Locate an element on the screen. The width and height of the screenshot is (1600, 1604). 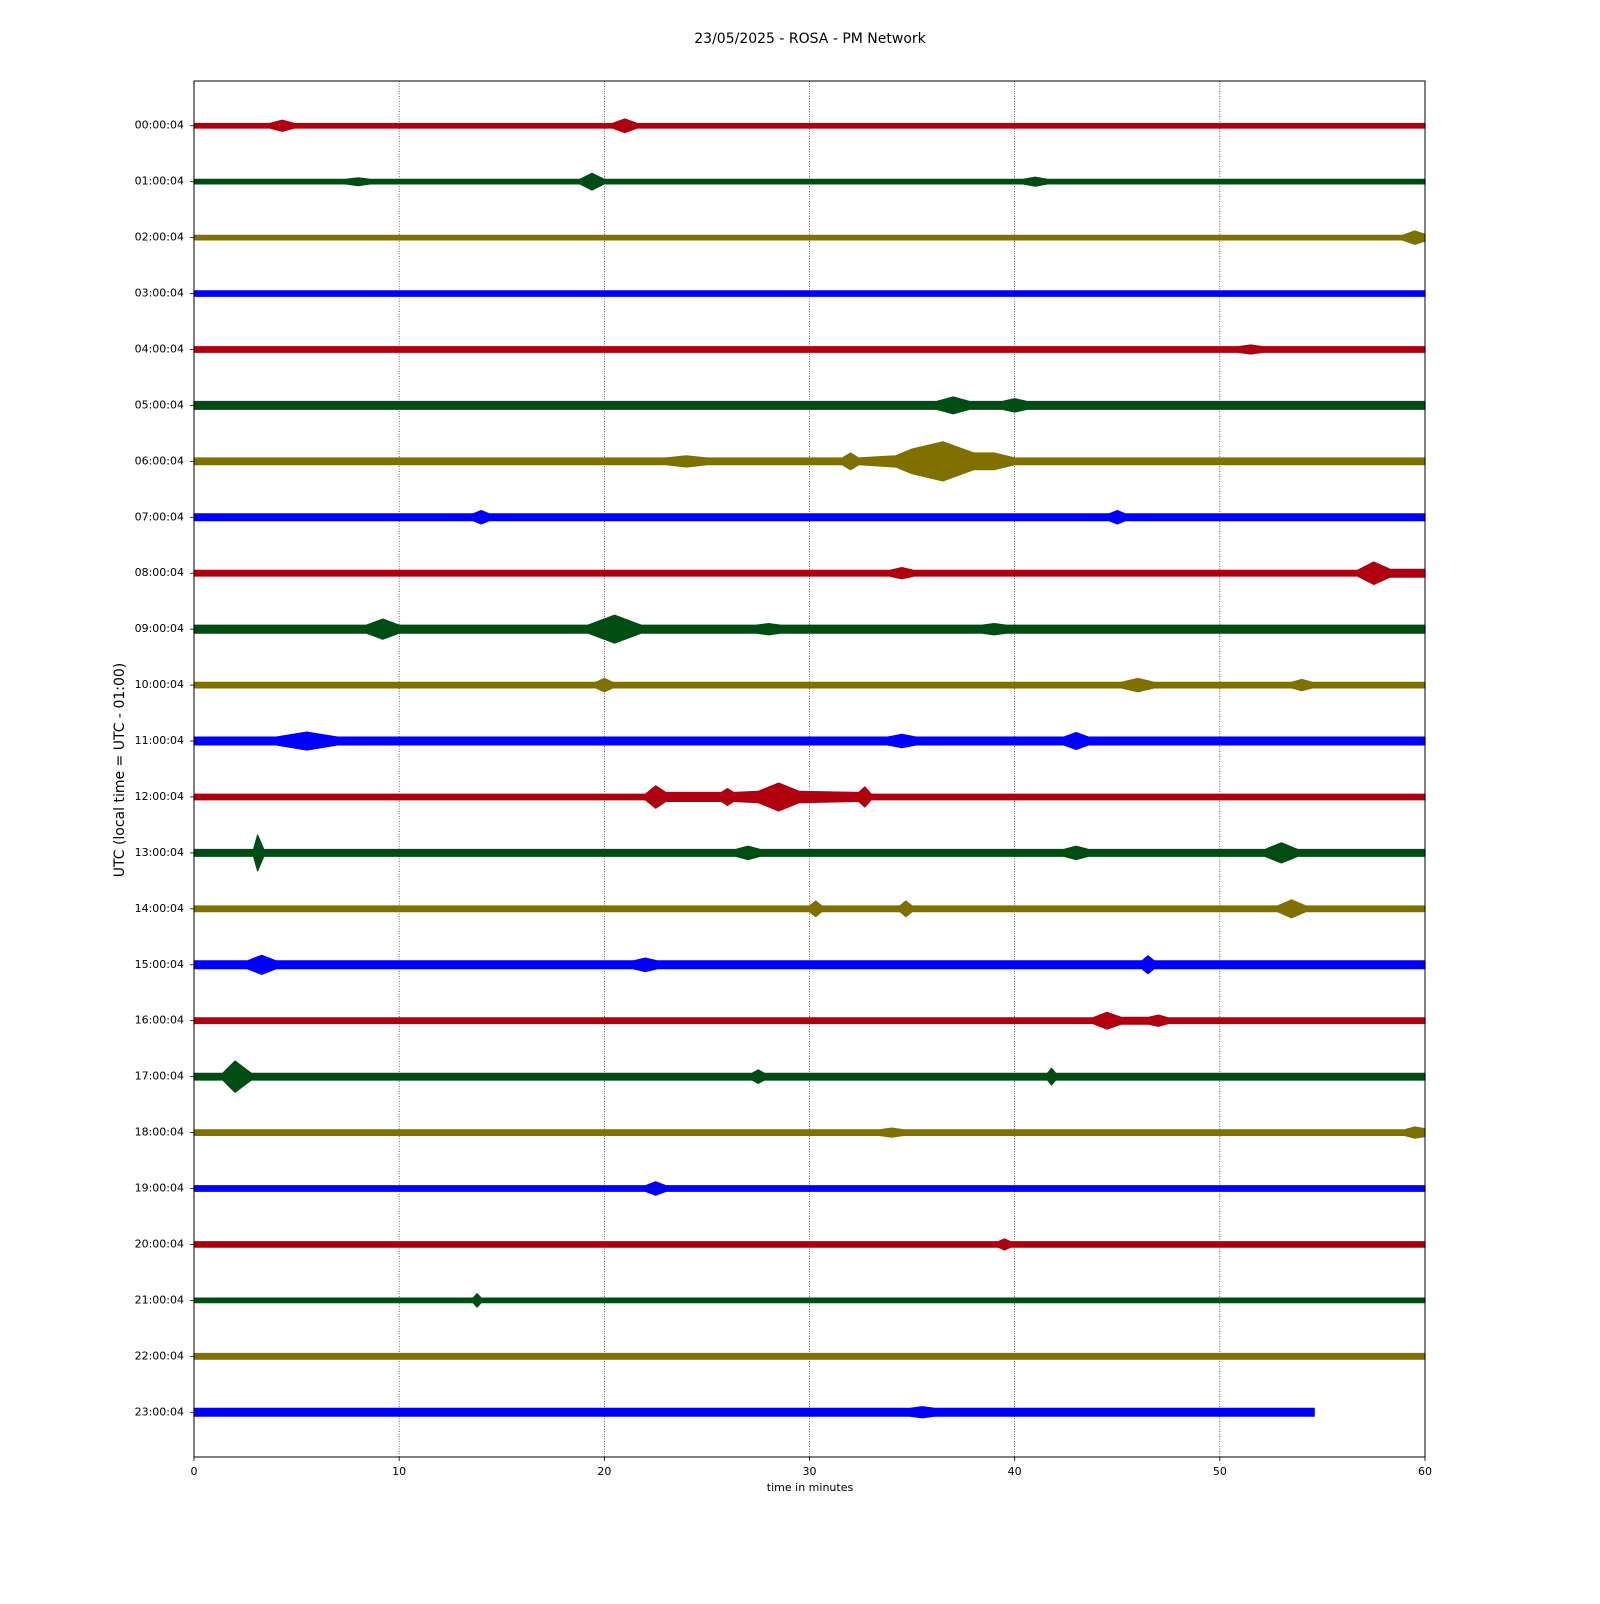
y-tick-label: 21:00:04 is located at coordinates (159, 1299).